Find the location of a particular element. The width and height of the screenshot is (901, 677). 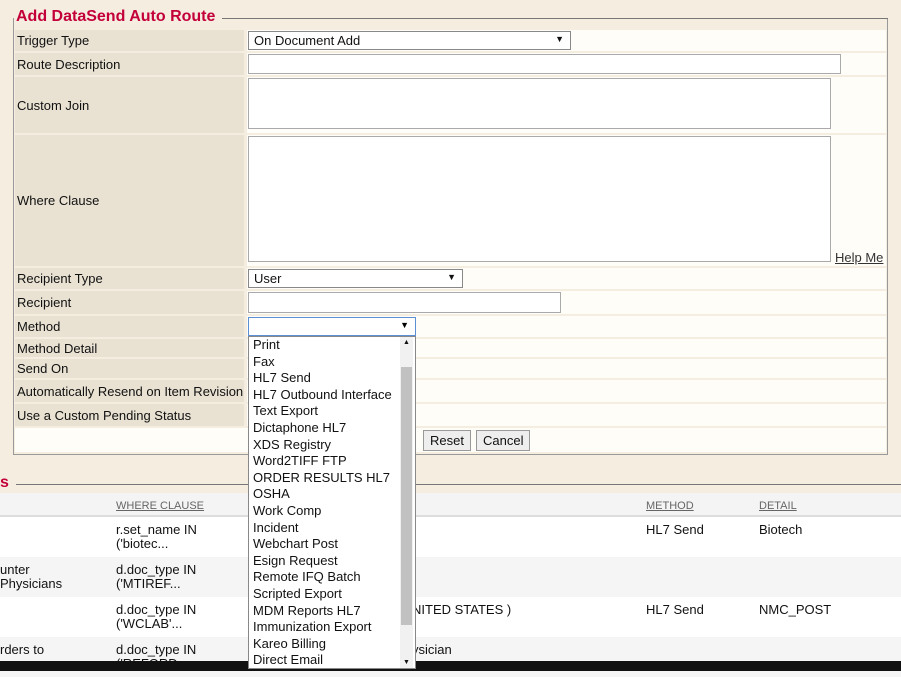

recipient-input is located at coordinates (404, 302).